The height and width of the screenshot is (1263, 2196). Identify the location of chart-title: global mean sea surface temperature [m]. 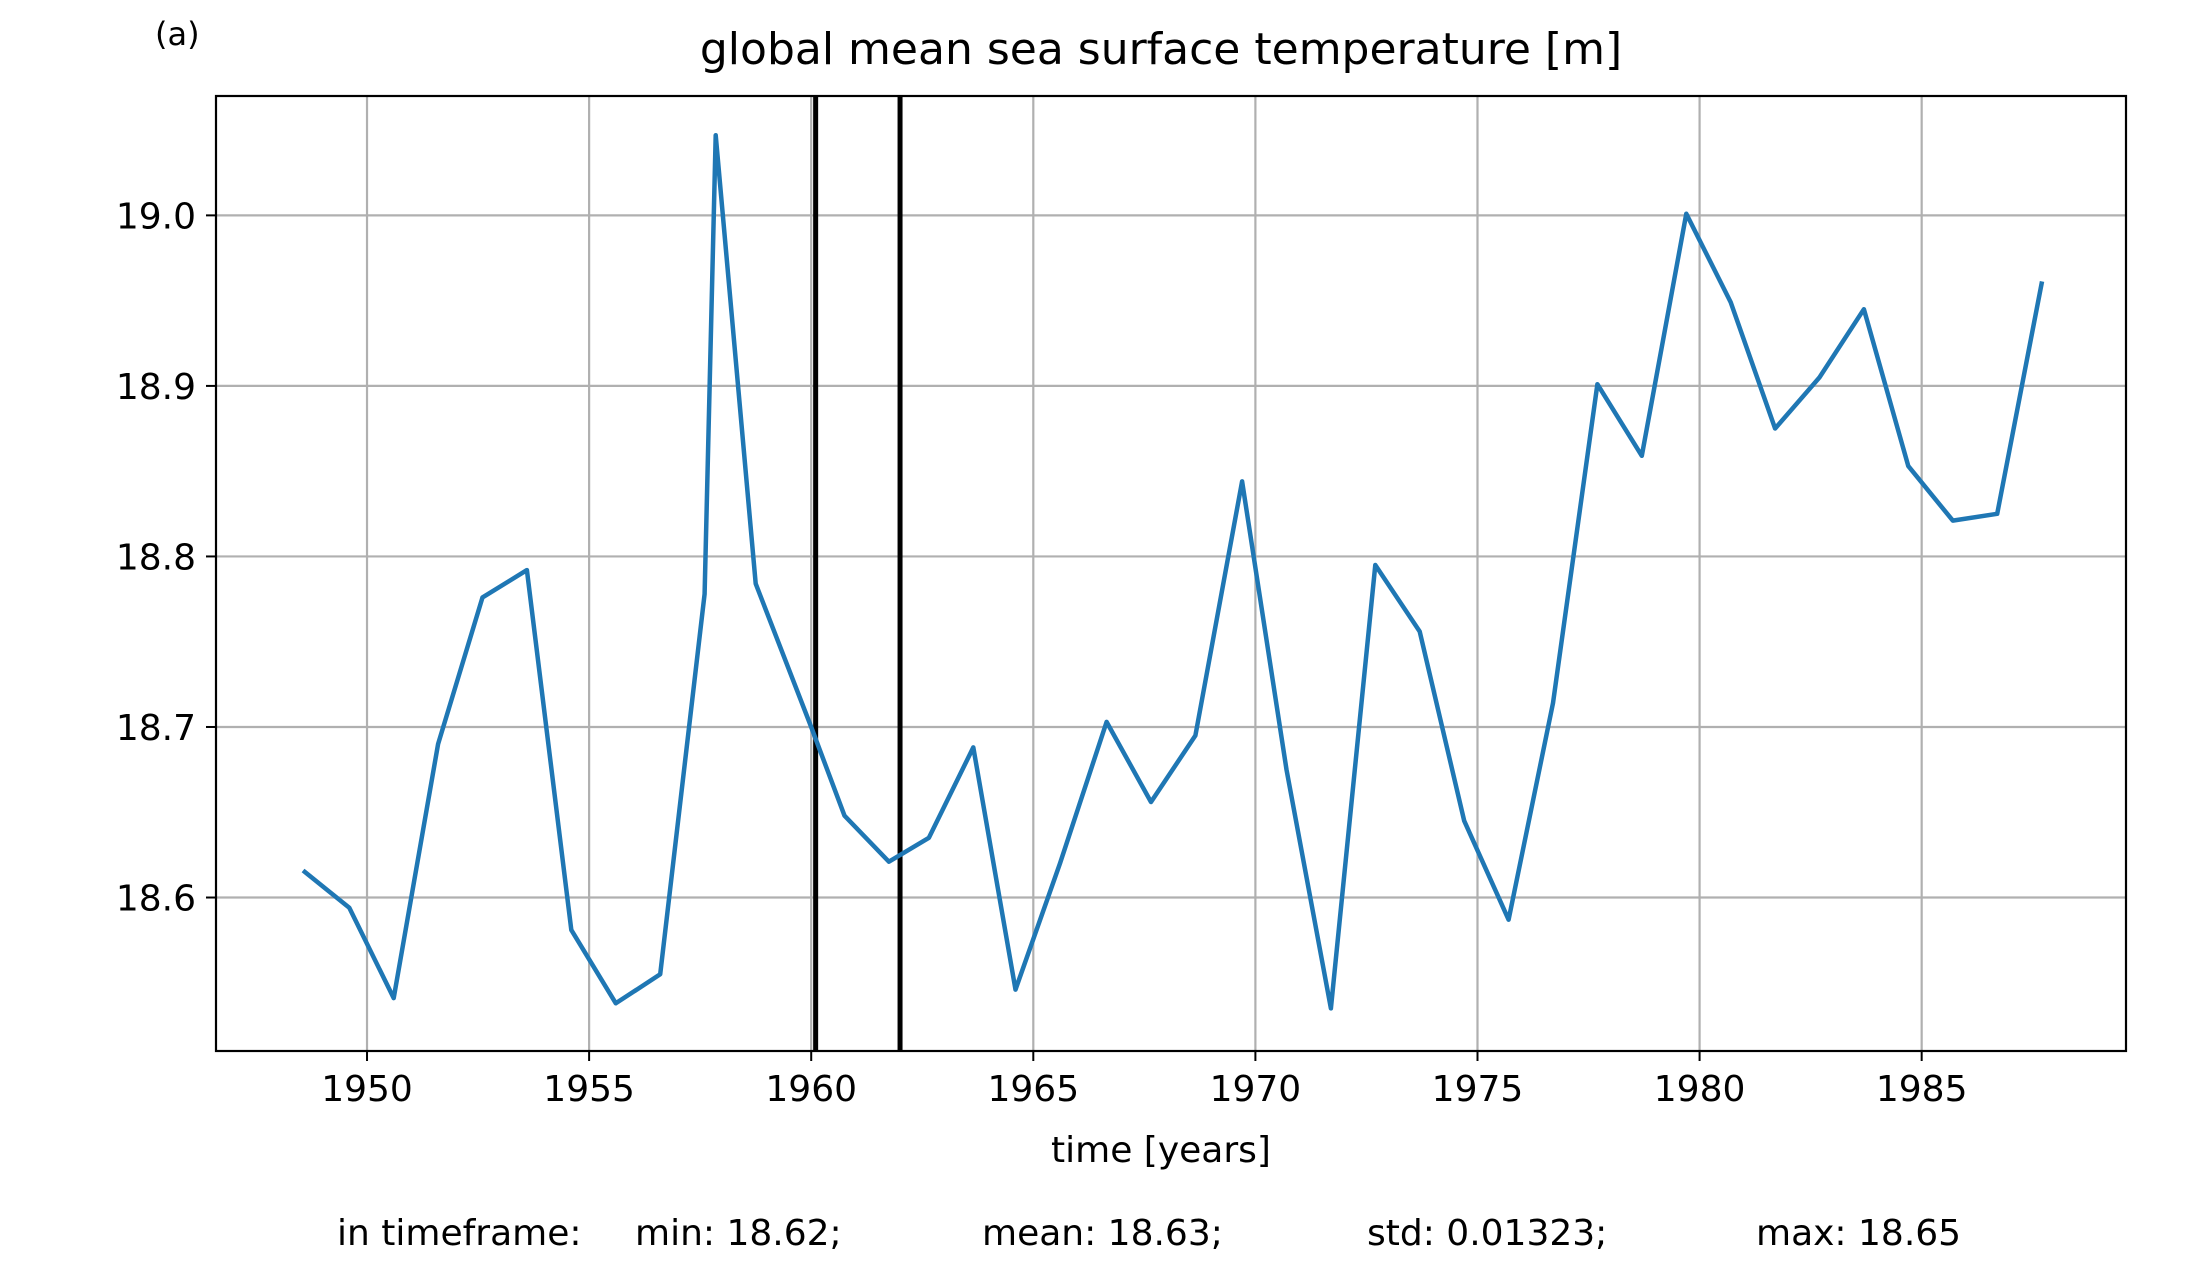
(1161, 49).